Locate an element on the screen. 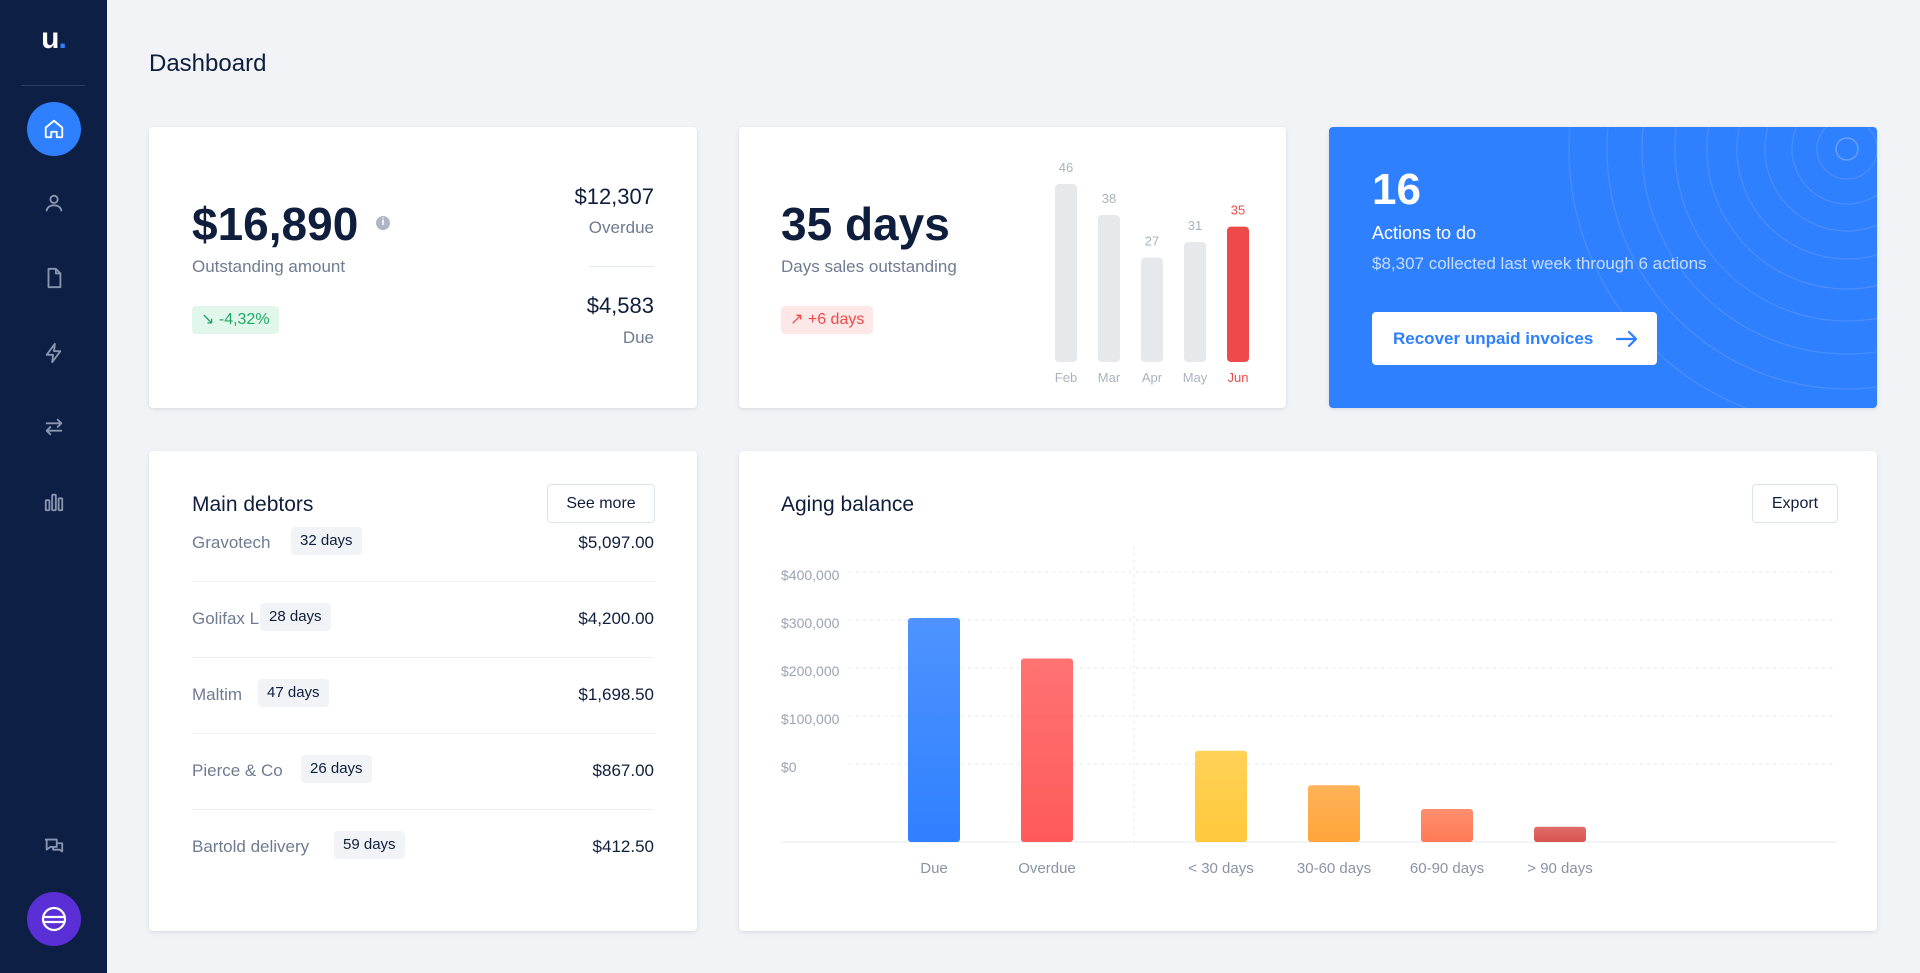 The image size is (1920, 973). planet-icon is located at coordinates (54, 919).